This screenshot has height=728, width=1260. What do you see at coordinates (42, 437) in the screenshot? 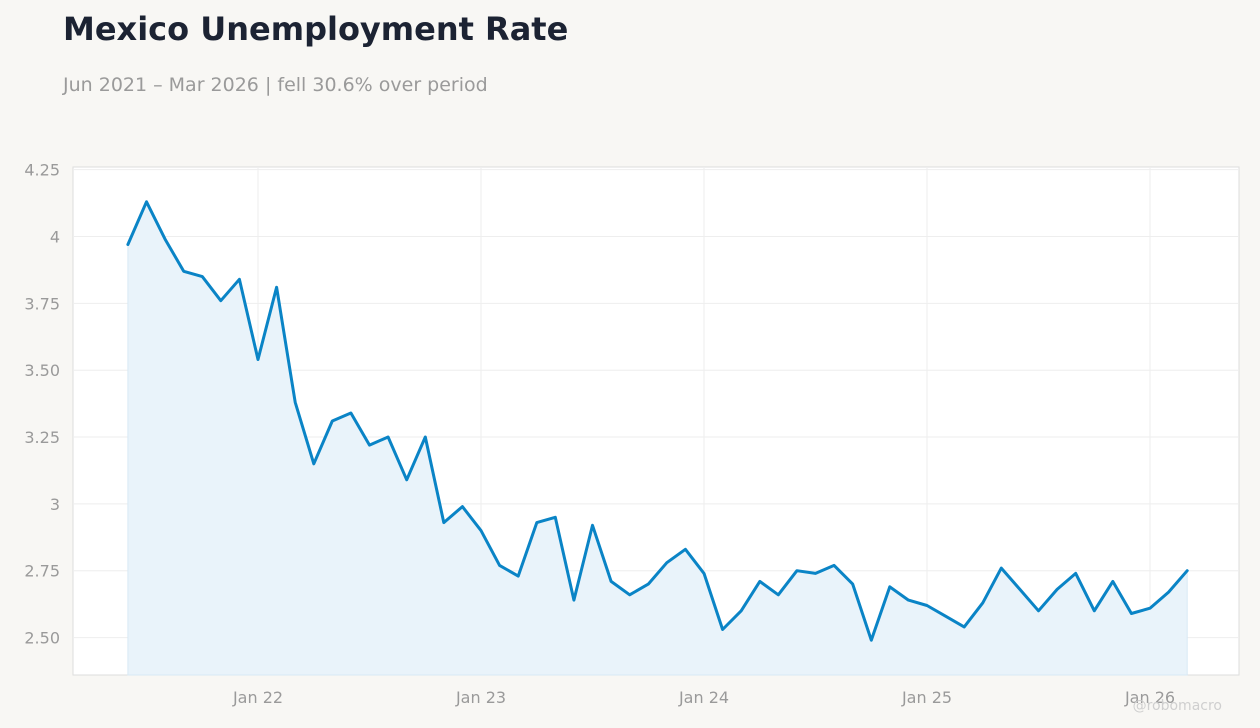
I see `y-tick-label: 3.25` at bounding box center [42, 437].